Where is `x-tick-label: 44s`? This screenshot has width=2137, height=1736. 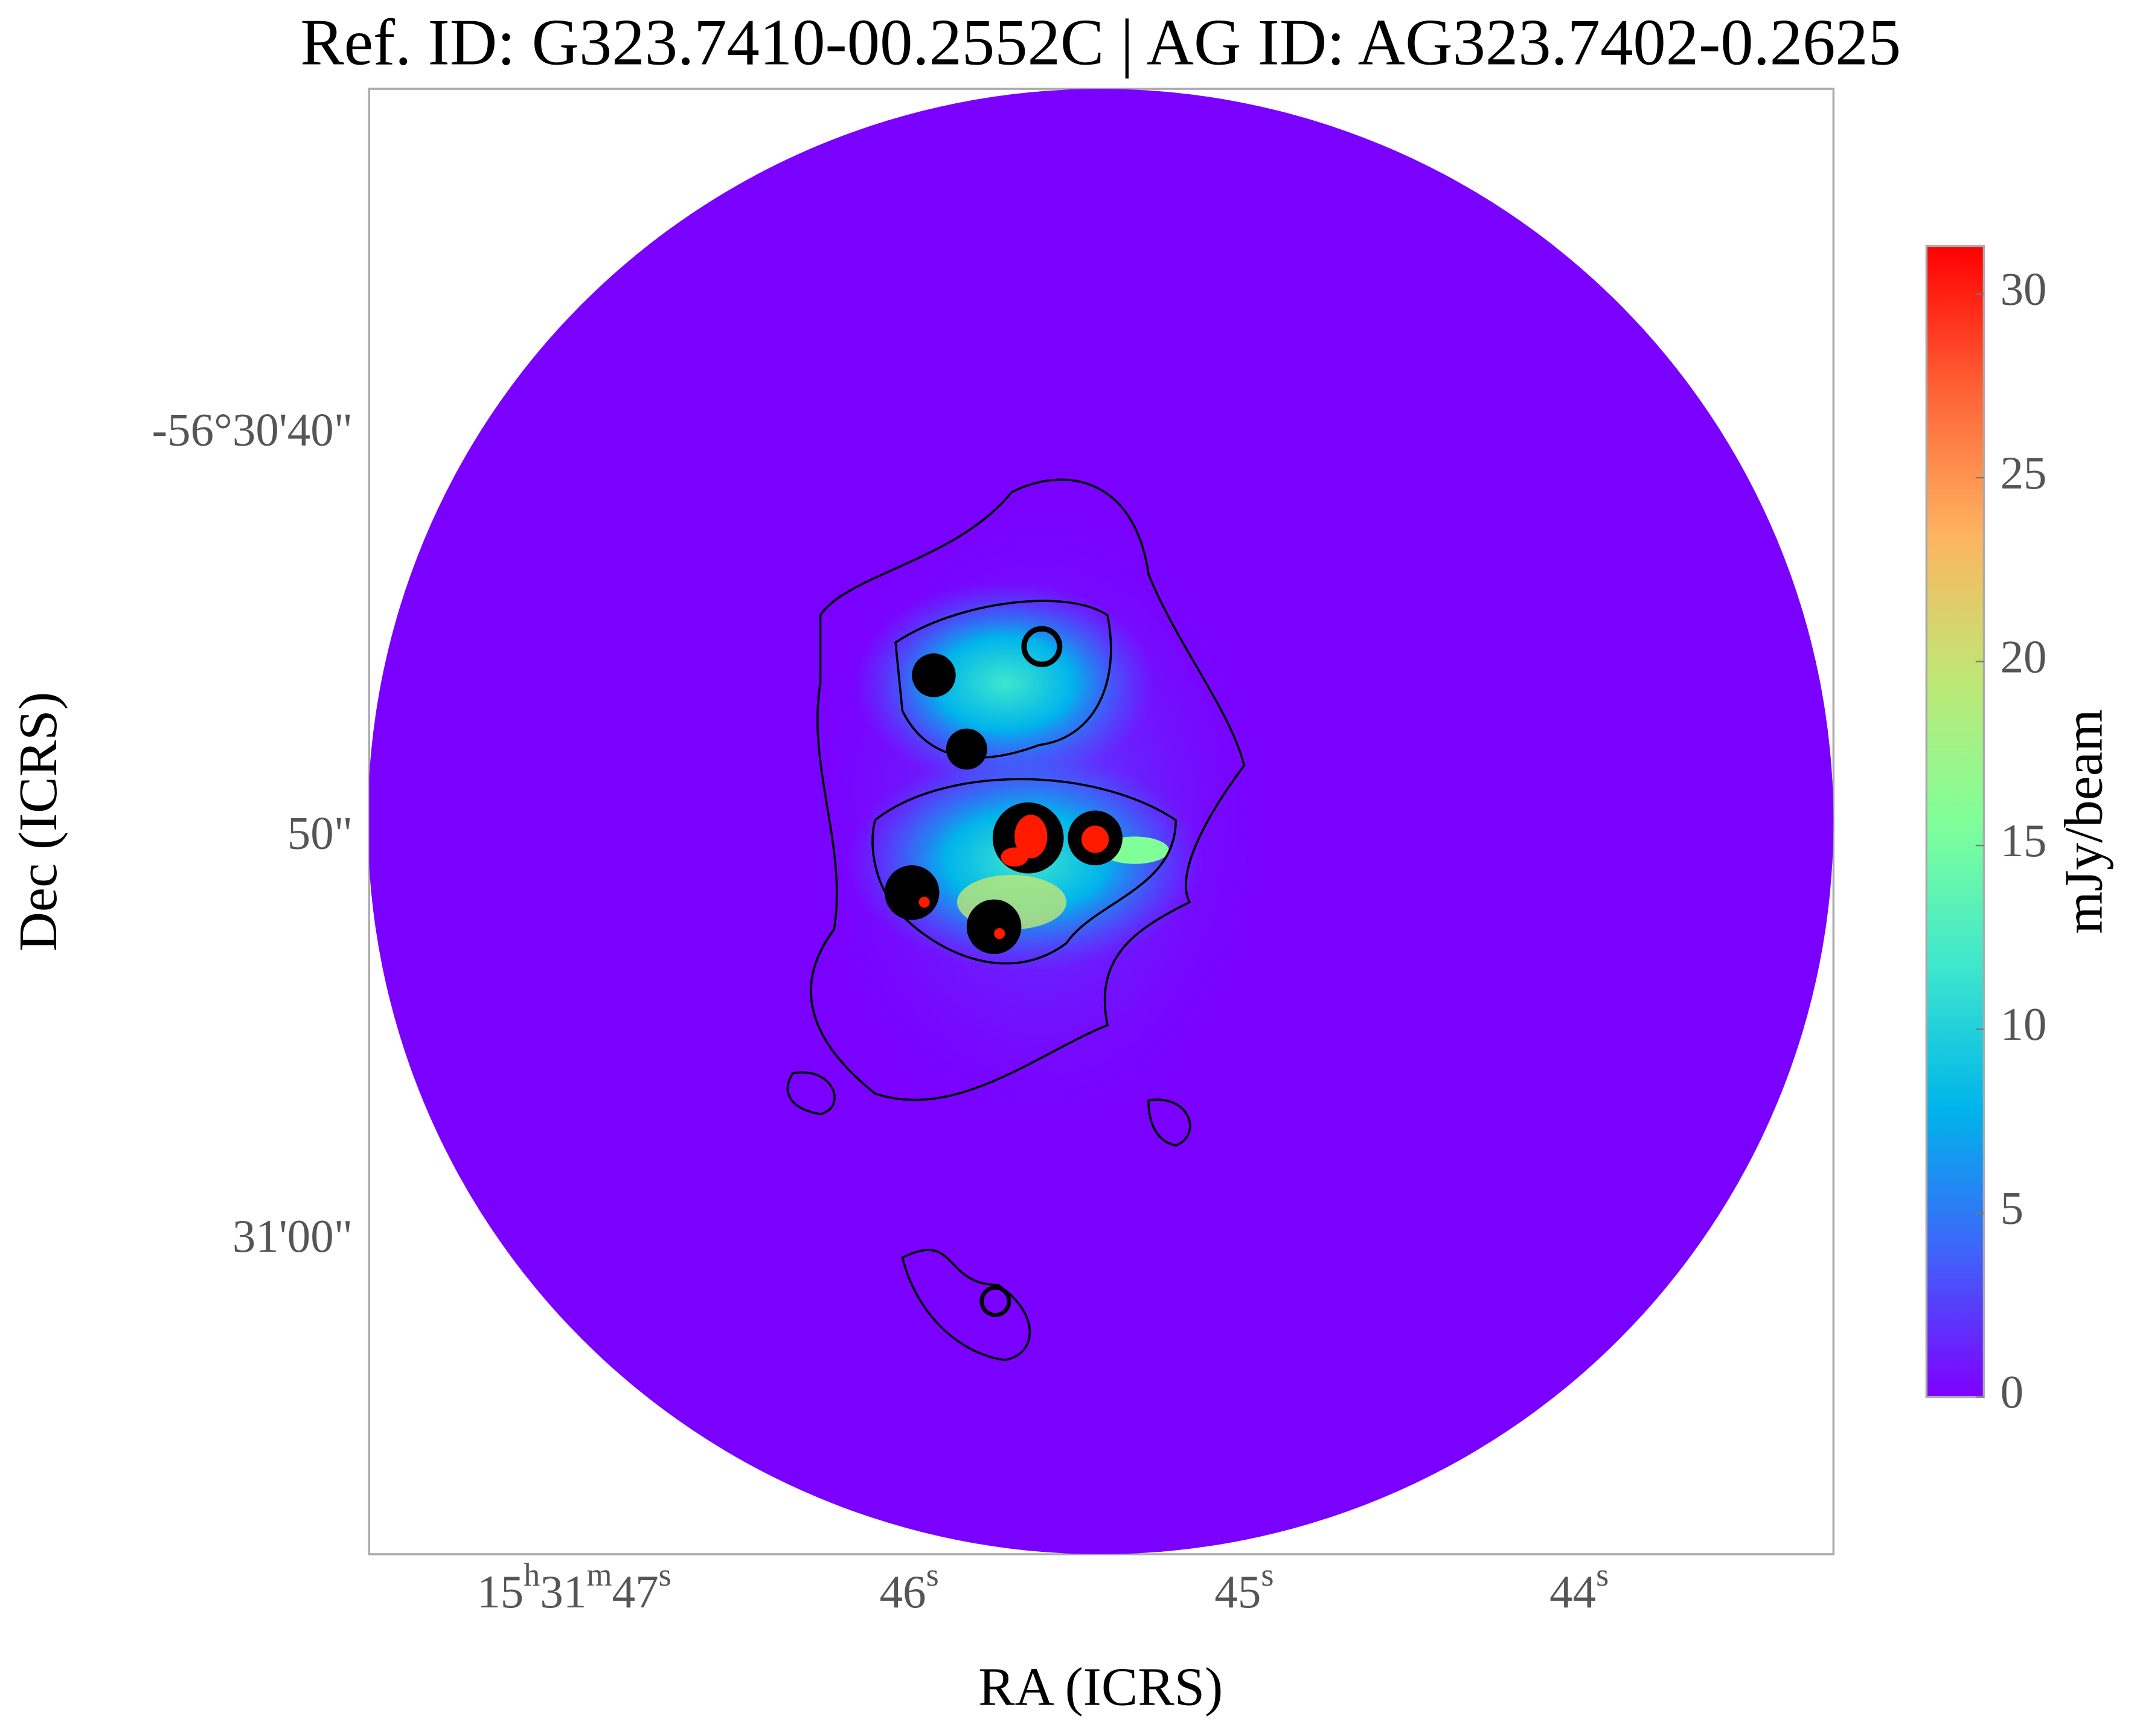
x-tick-label: 44s is located at coordinates (1579, 1587).